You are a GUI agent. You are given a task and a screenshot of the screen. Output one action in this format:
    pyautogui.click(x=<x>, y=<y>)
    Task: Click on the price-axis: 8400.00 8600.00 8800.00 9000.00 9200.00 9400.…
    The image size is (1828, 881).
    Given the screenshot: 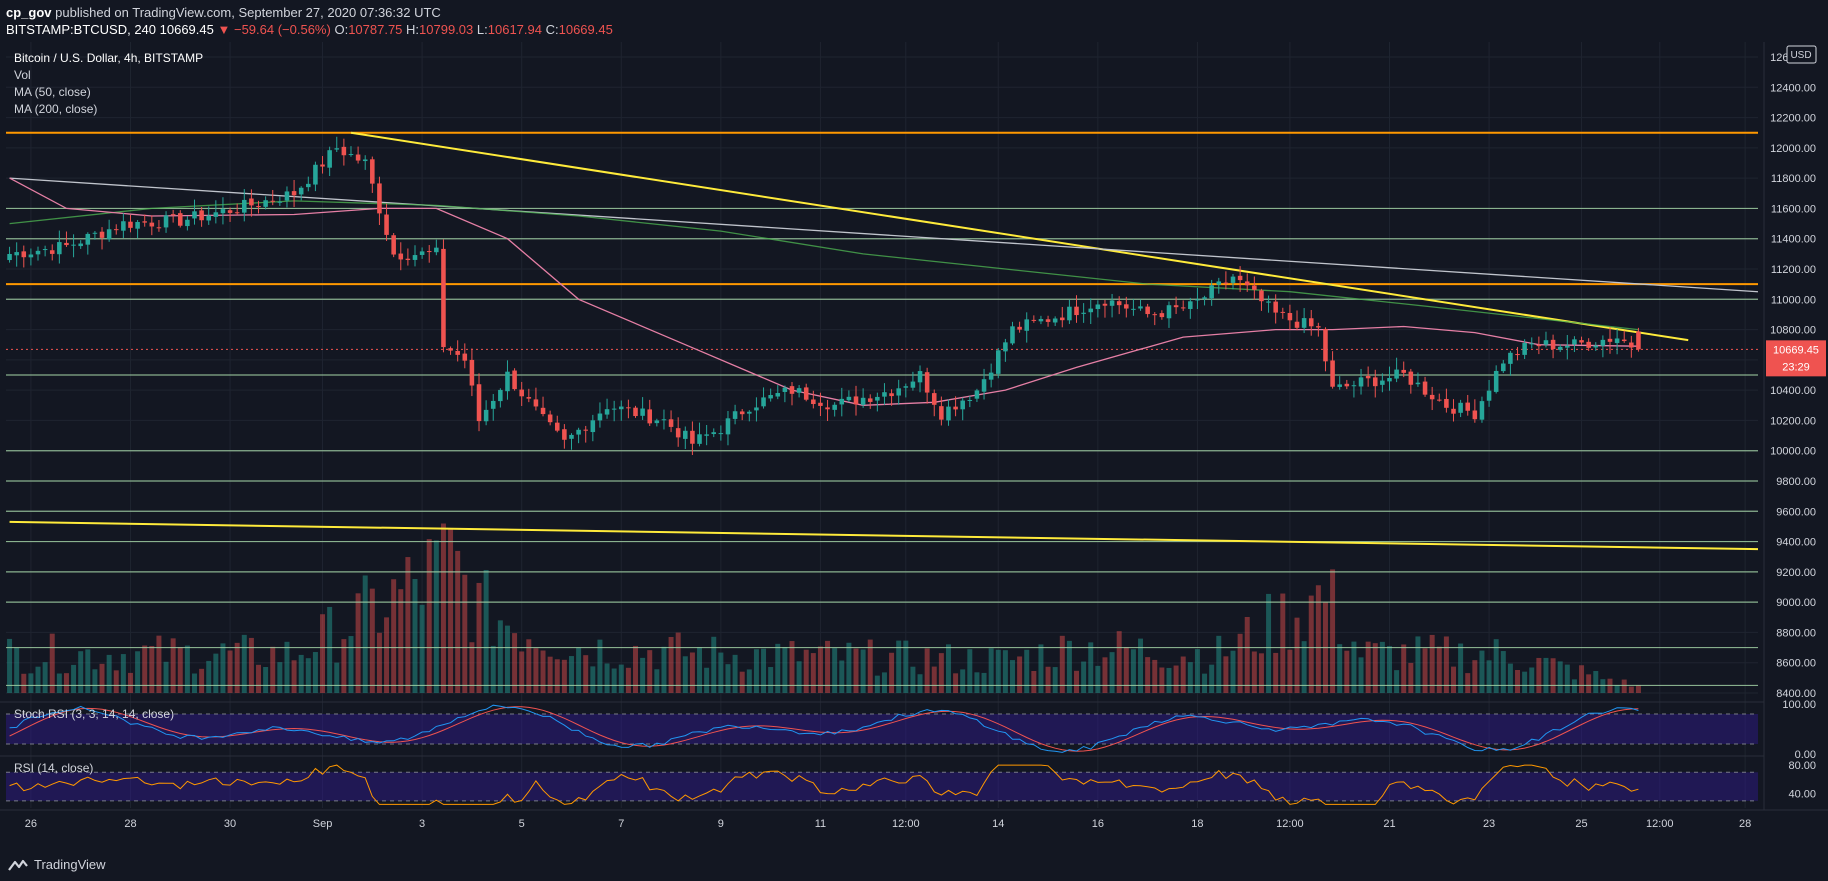 What is the action you would take?
    pyautogui.click(x=1796, y=423)
    